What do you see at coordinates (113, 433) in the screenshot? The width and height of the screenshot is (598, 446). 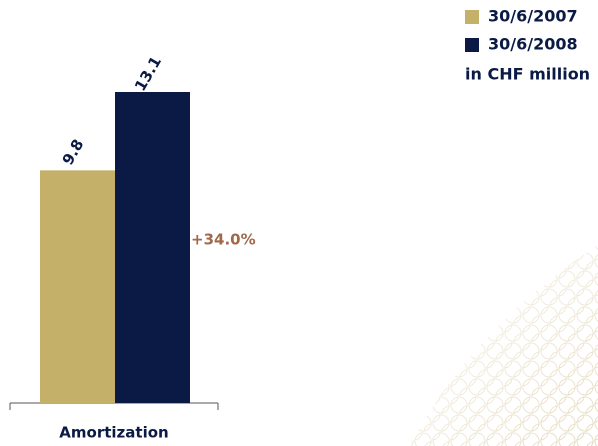 I see `x-tick-label: Amortization` at bounding box center [113, 433].